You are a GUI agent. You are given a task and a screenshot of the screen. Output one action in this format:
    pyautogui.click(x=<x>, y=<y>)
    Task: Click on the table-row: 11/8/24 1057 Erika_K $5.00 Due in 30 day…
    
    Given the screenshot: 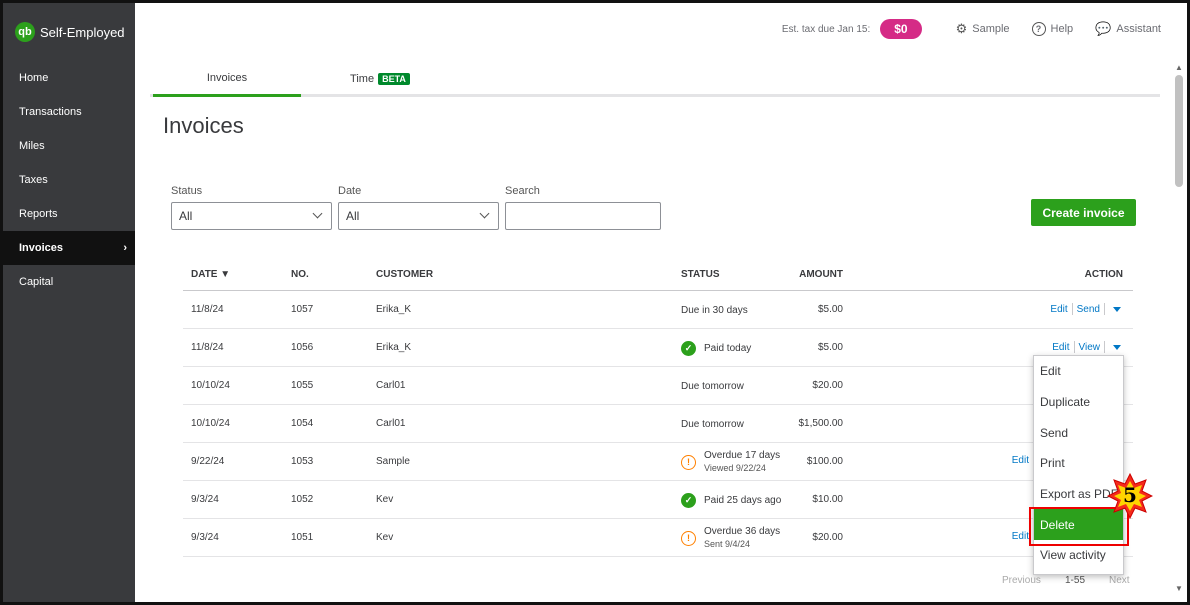 What is the action you would take?
    pyautogui.click(x=658, y=310)
    